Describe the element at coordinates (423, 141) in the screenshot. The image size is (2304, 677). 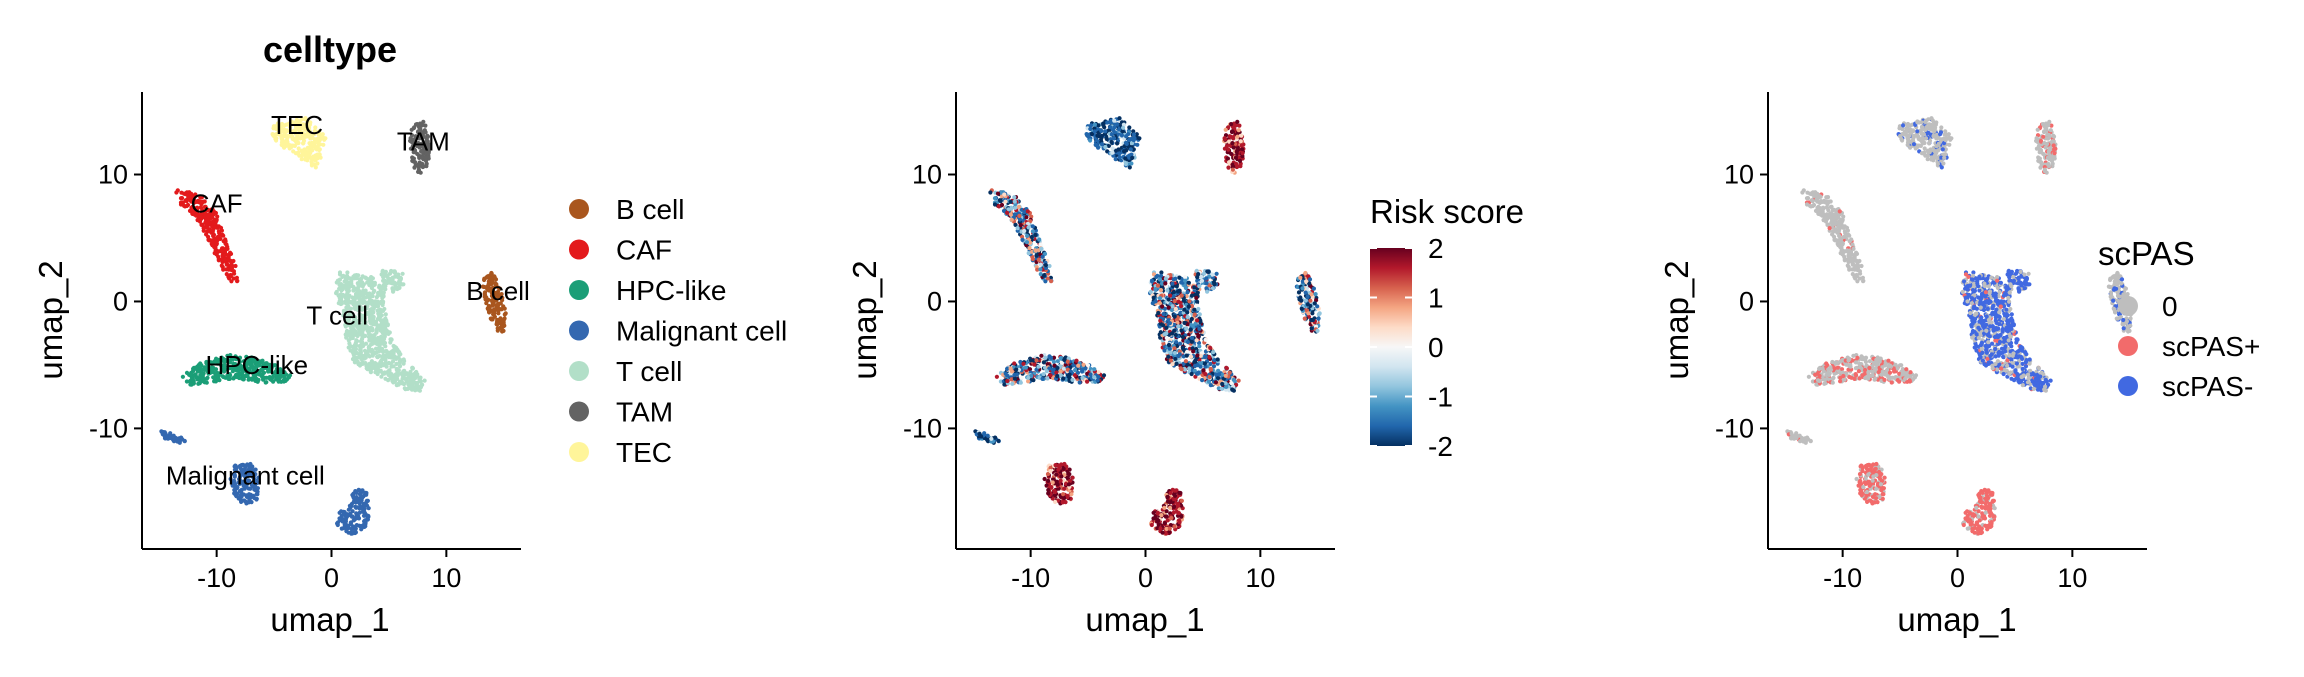
I see `cluster-label: TAM` at that location.